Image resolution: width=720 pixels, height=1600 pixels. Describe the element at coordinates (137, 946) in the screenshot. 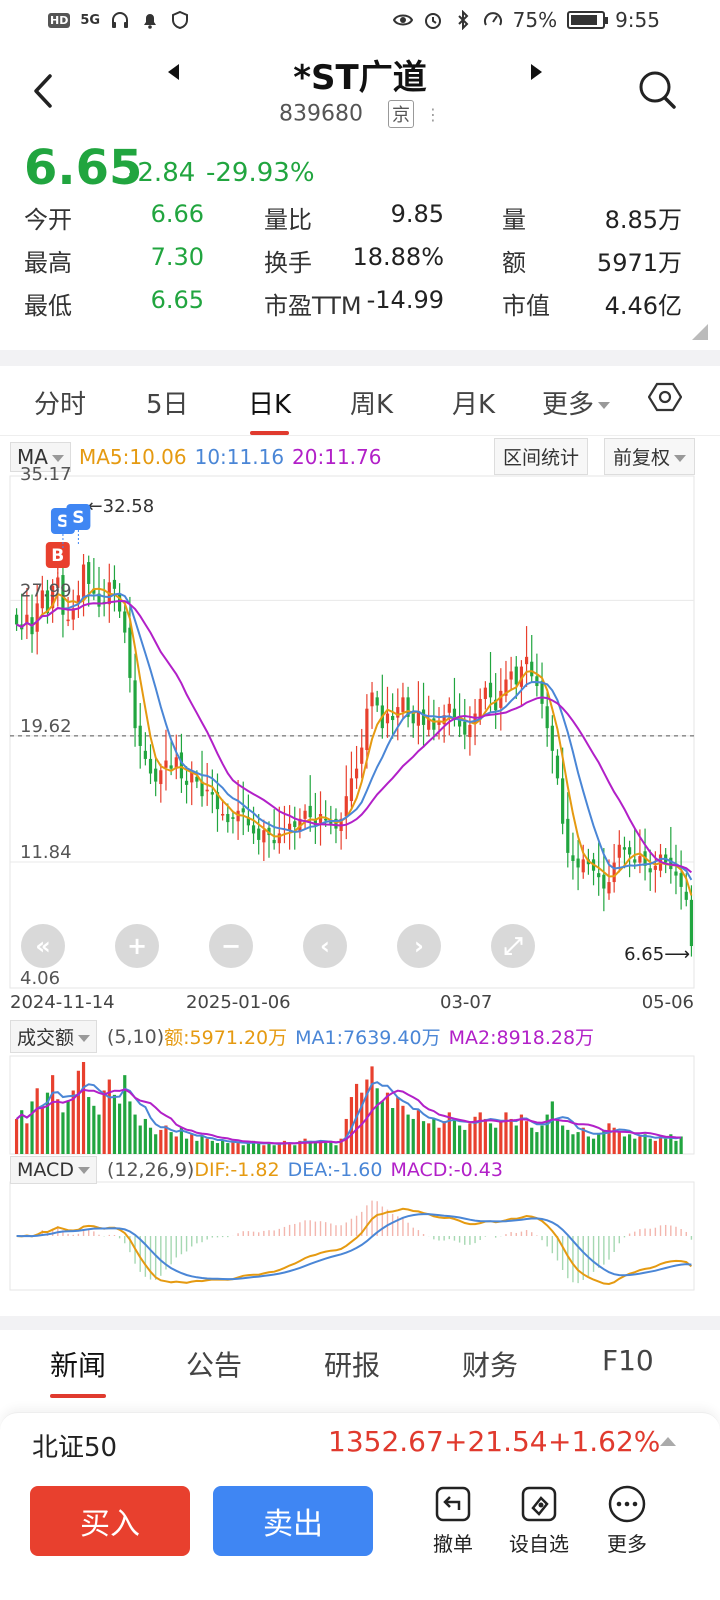

I see `zoom-in-icon: +` at that location.